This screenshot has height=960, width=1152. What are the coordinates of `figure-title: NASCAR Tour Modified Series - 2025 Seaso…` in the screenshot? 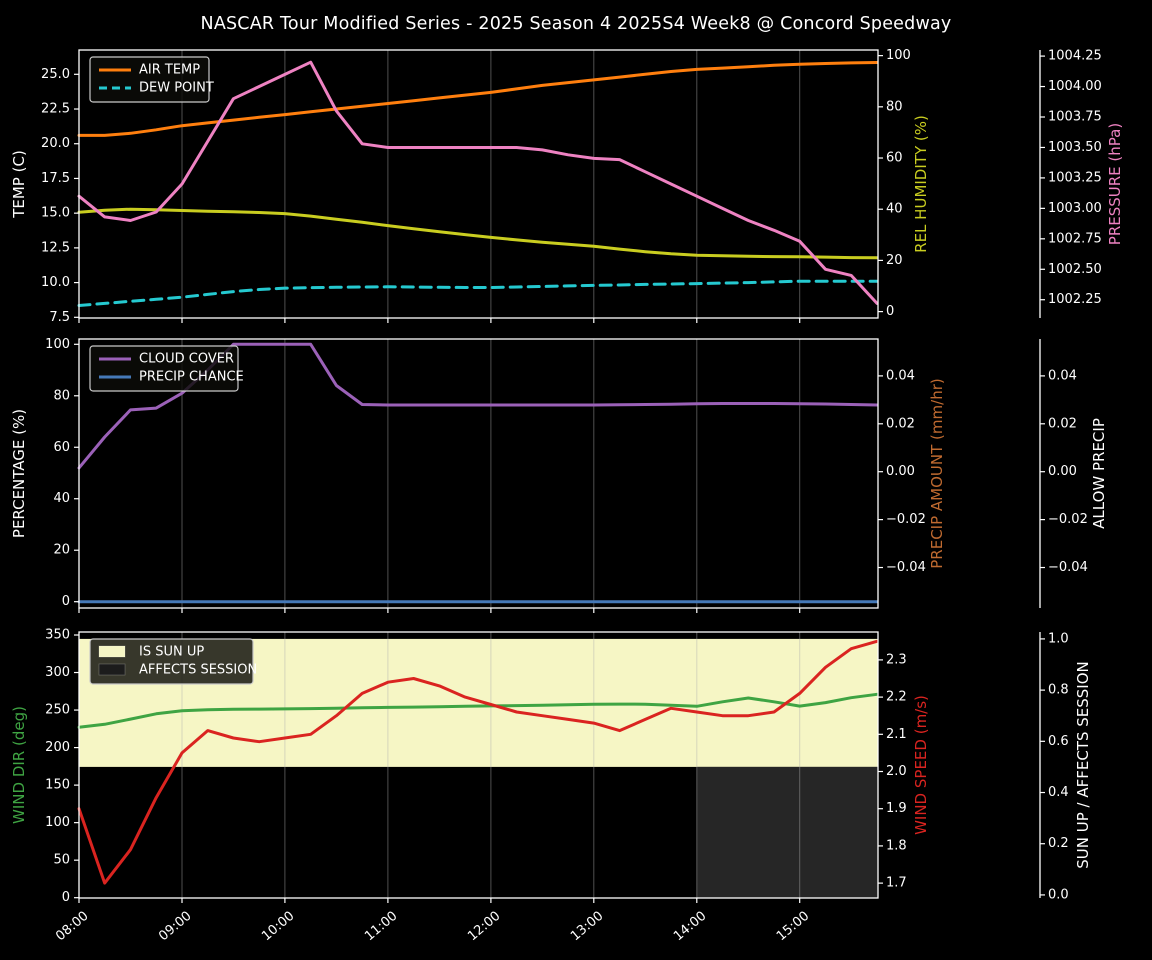 It's located at (576, 24).